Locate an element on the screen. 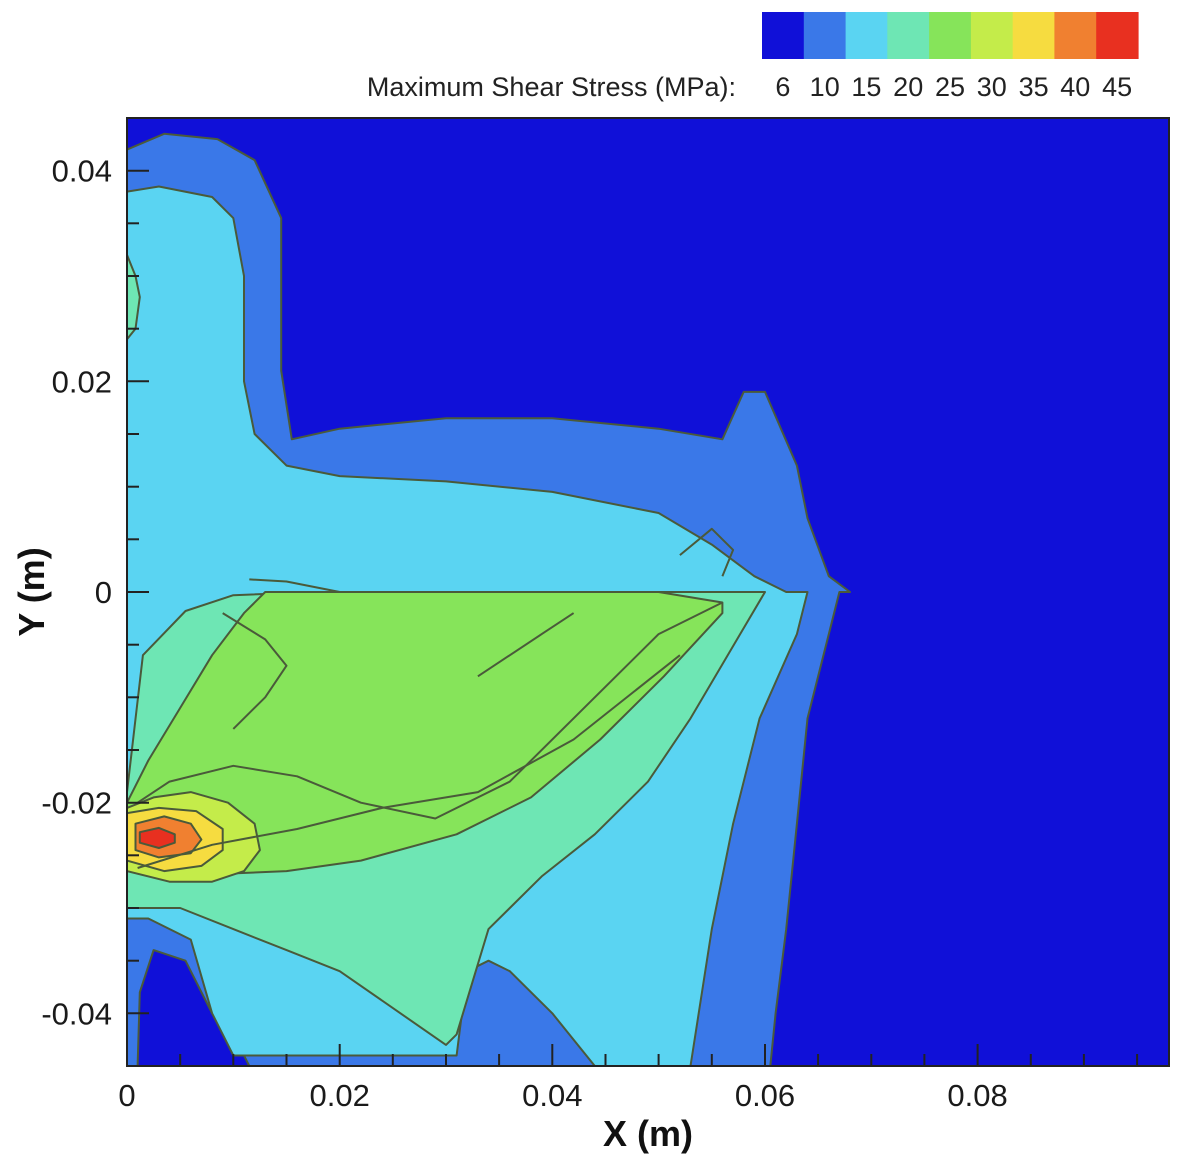 This screenshot has height=1160, width=1186. y-tick-label--0.02: -0.02 is located at coordinates (76, 803).